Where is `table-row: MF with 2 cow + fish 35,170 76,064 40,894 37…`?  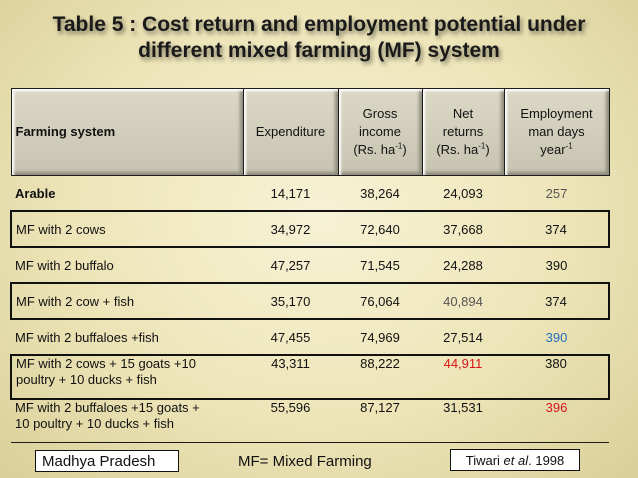 table-row: MF with 2 cow + fish 35,170 76,064 40,894 37… is located at coordinates (310, 301).